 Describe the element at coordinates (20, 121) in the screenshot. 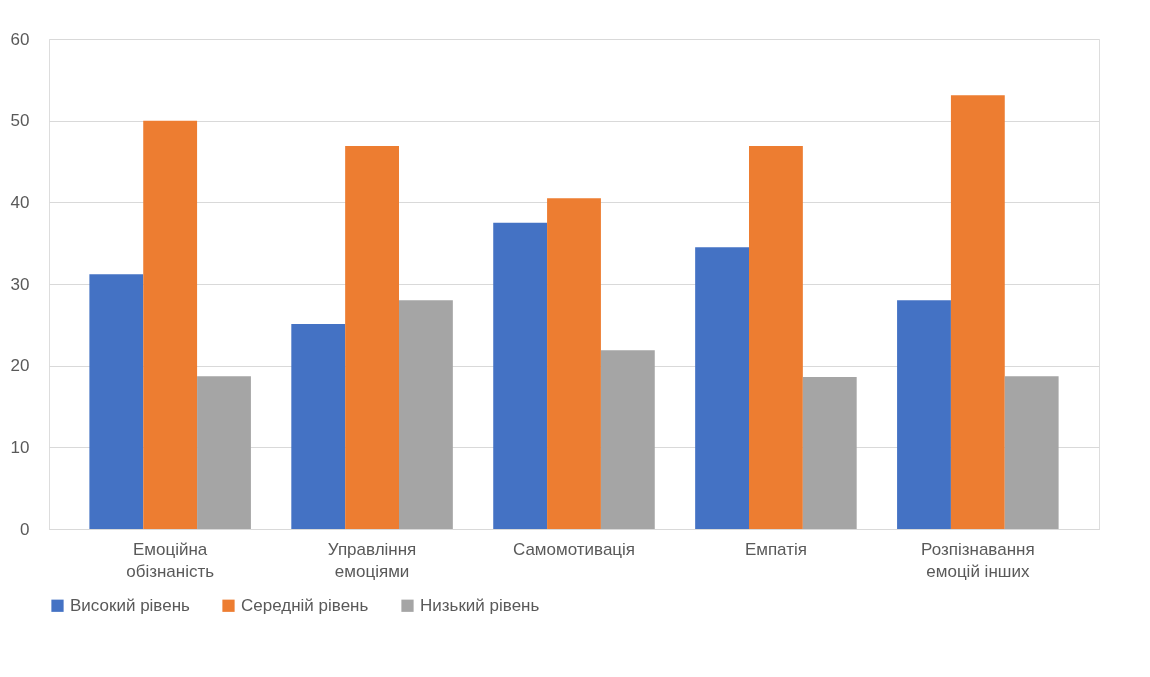

I see `y-tick-label: 50` at that location.